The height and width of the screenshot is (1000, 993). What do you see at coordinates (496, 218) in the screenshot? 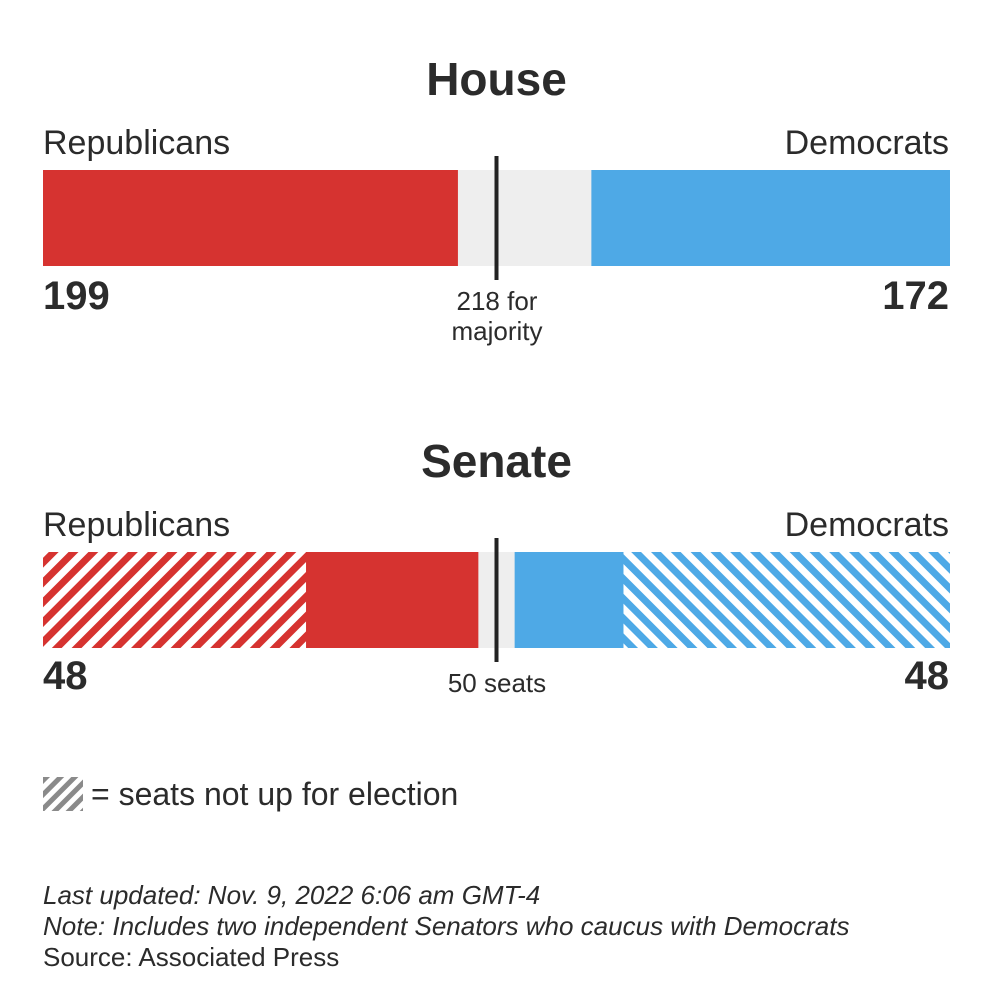
I see `house-seat-bar` at bounding box center [496, 218].